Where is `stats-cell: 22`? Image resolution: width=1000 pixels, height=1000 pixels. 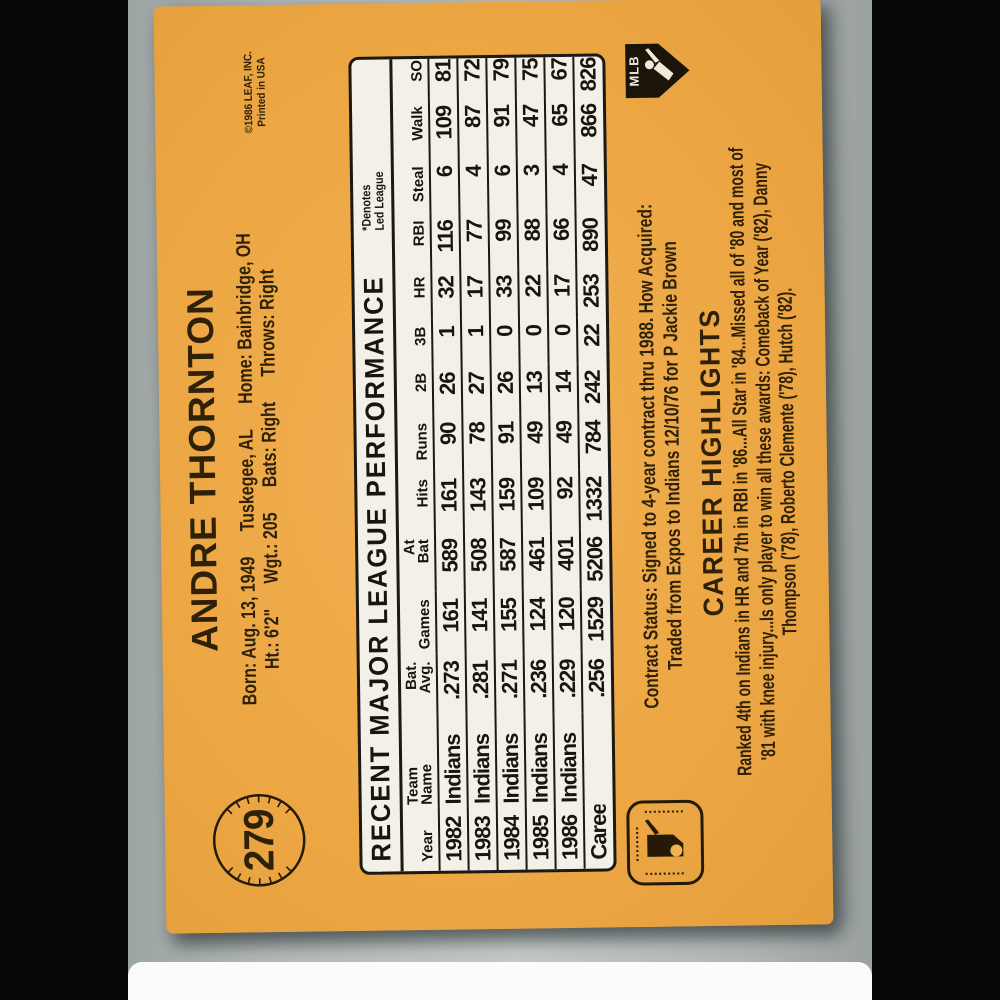 stats-cell: 22 is located at coordinates (532, 286).